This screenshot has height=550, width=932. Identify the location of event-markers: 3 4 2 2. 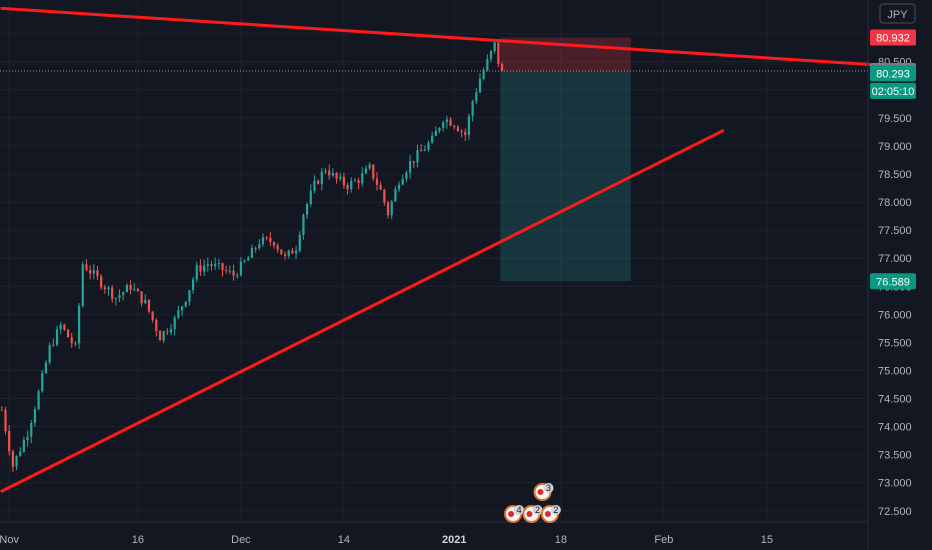
(532, 503).